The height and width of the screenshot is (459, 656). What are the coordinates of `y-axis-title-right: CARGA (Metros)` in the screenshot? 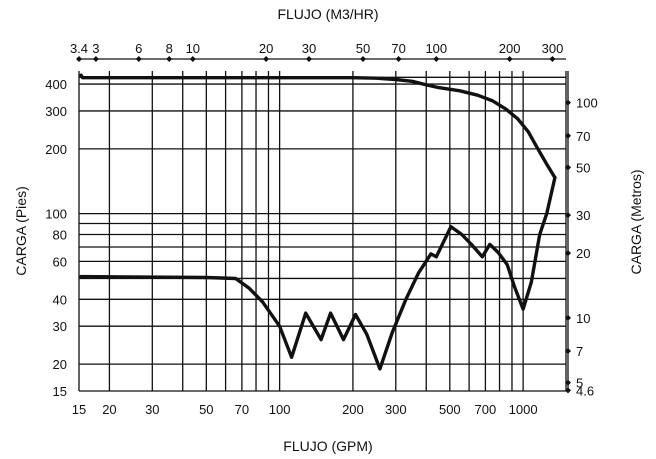 It's located at (636, 221).